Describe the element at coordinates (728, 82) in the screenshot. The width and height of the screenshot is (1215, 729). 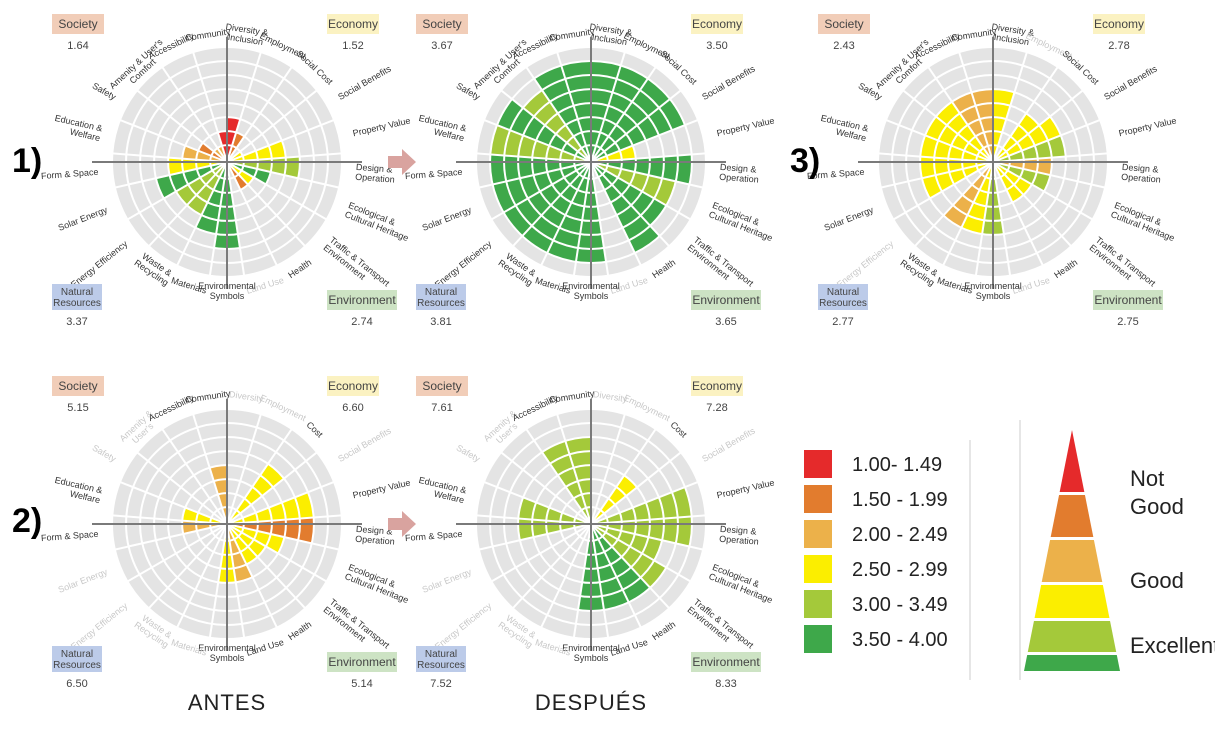
I see `spoke-label: Social Benefits` at that location.